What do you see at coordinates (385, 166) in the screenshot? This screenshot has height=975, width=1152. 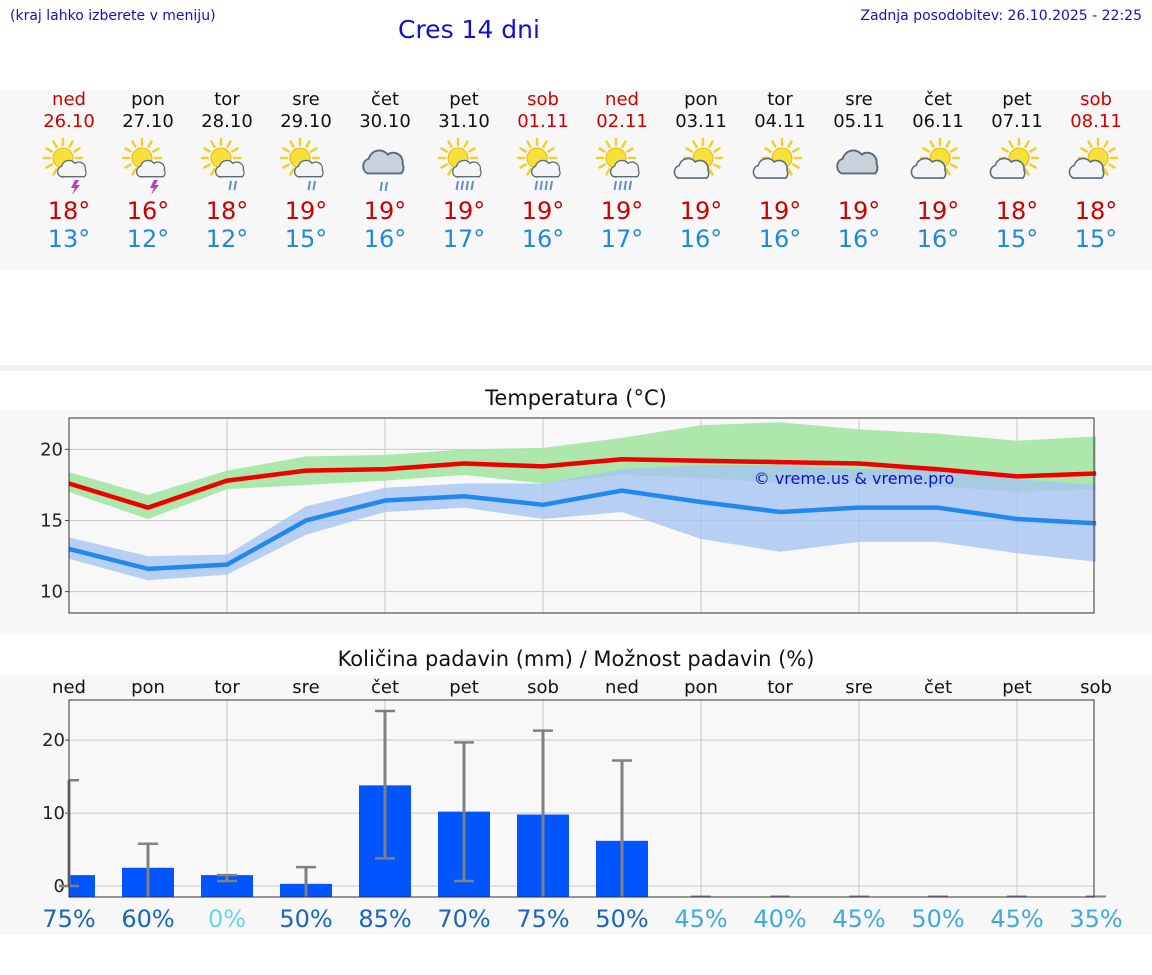 I see `cloud-rain-icon` at bounding box center [385, 166].